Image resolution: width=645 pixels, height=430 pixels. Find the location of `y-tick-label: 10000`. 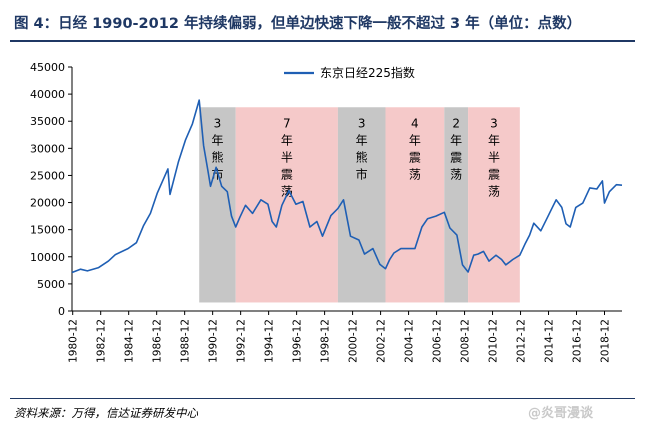

y-tick-label: 10000 is located at coordinates (47, 257).